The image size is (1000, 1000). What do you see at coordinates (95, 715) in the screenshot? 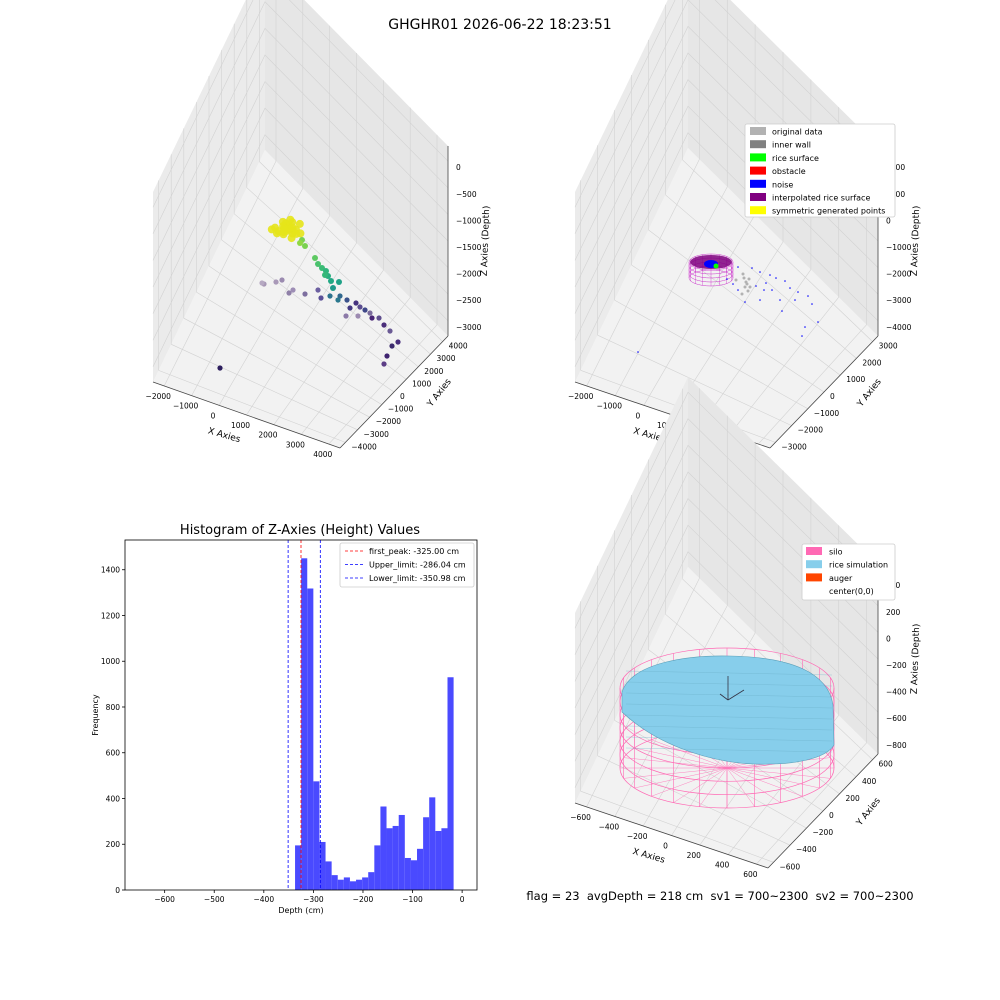
I see `y-axis-label: Frequency` at bounding box center [95, 715].